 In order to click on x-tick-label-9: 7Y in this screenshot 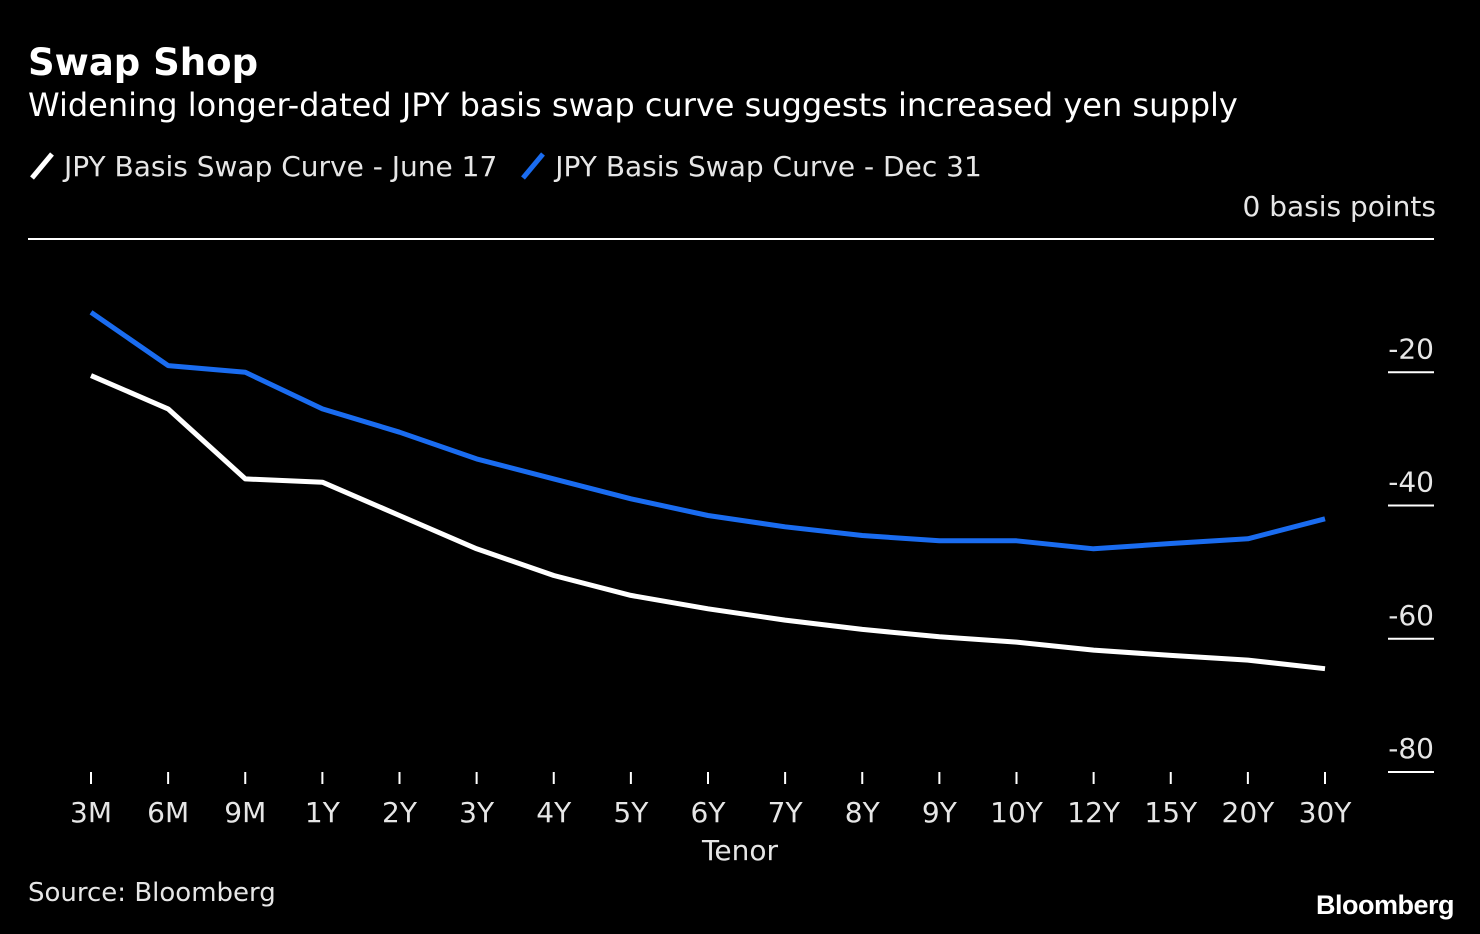, I will do `click(786, 812)`.